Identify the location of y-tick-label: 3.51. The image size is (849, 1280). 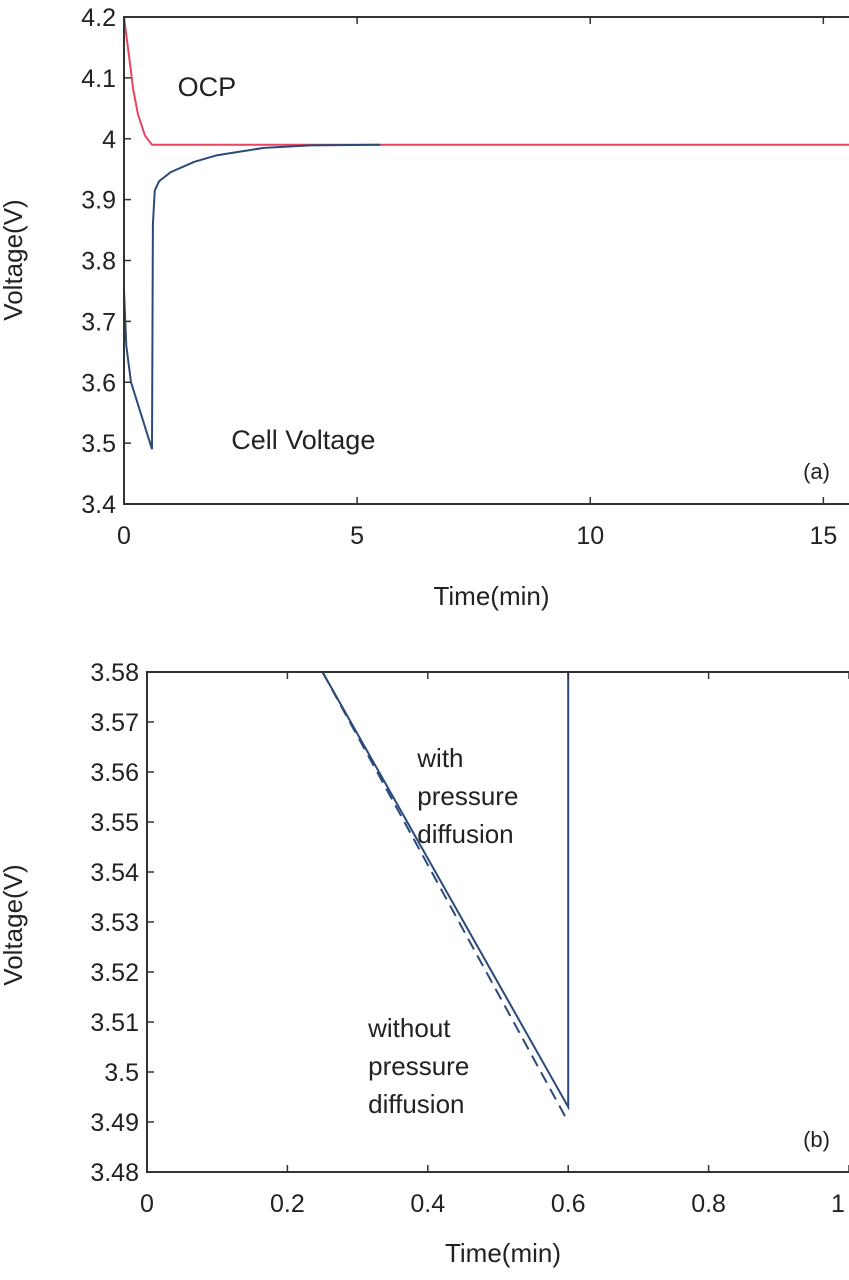
(114, 1023).